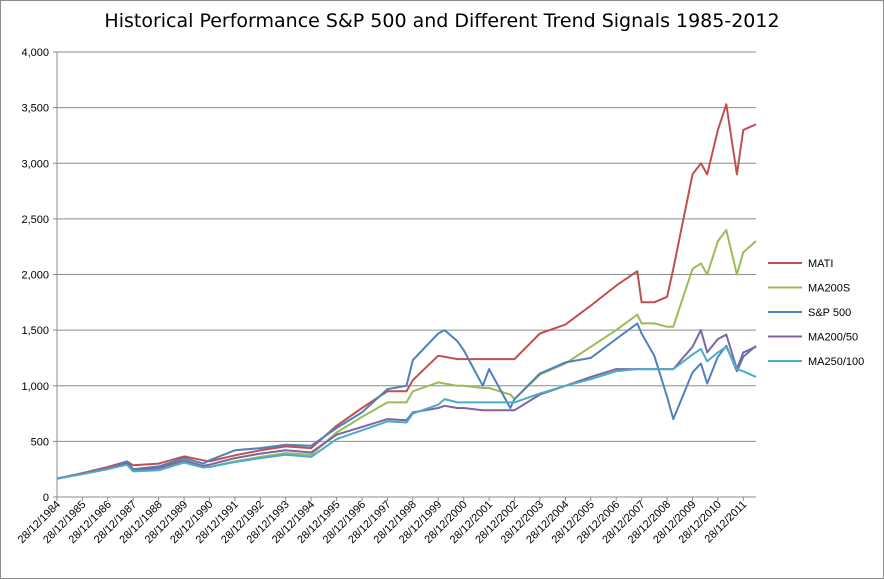 The height and width of the screenshot is (579, 884). What do you see at coordinates (35, 109) in the screenshot?
I see `y-tick-label: 3,500` at bounding box center [35, 109].